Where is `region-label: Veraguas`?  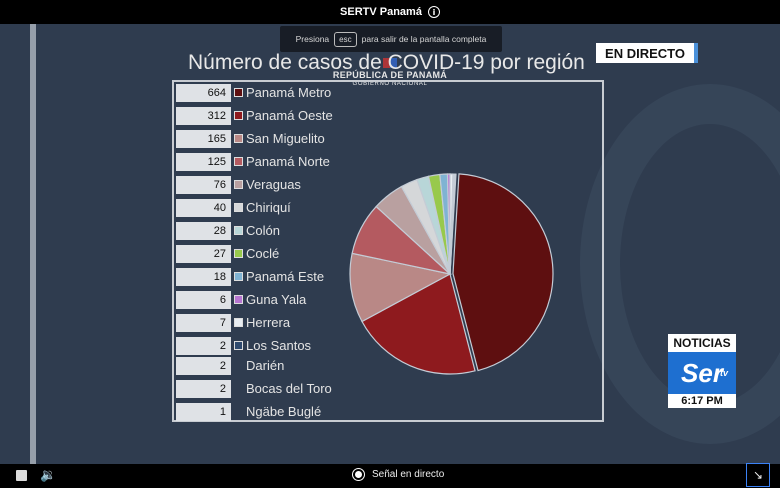
region-label: Veraguas is located at coordinates (273, 184).